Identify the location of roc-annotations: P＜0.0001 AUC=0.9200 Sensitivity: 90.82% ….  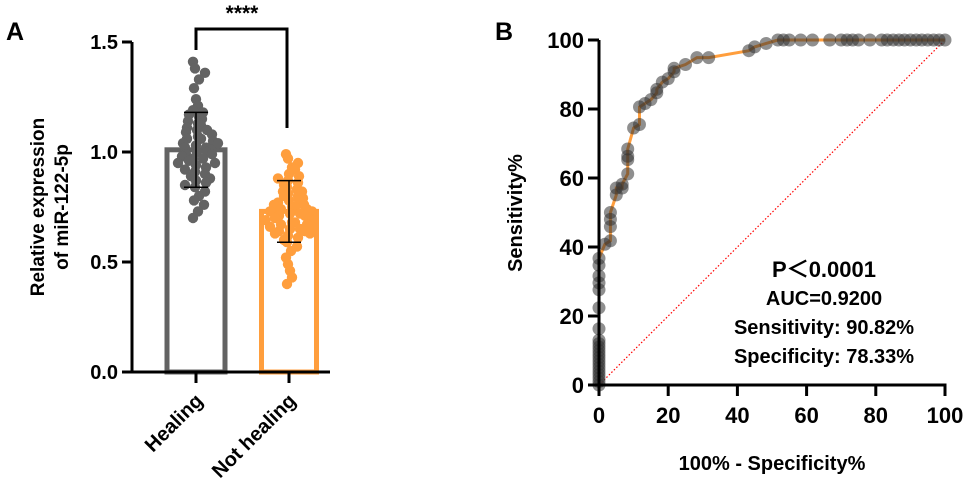
(824, 312).